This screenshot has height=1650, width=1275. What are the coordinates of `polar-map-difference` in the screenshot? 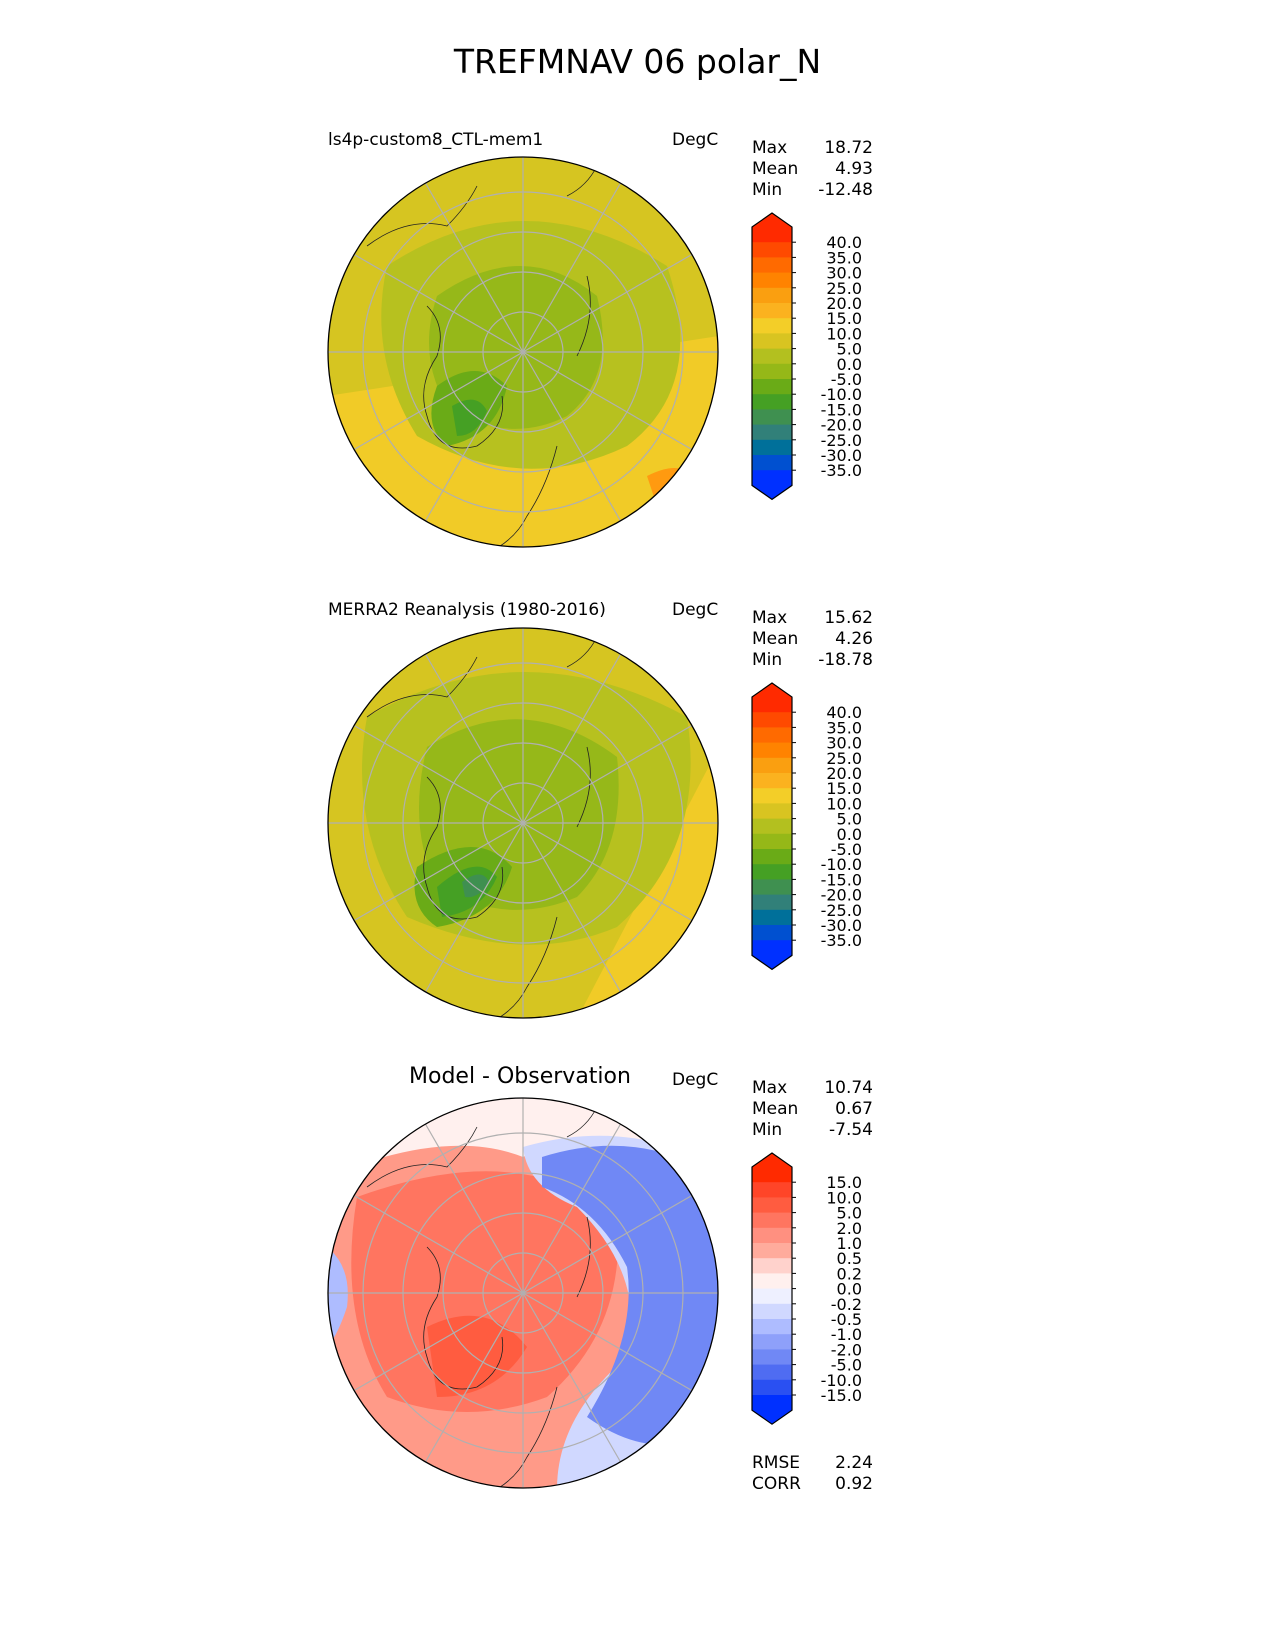 It's located at (523, 1293).